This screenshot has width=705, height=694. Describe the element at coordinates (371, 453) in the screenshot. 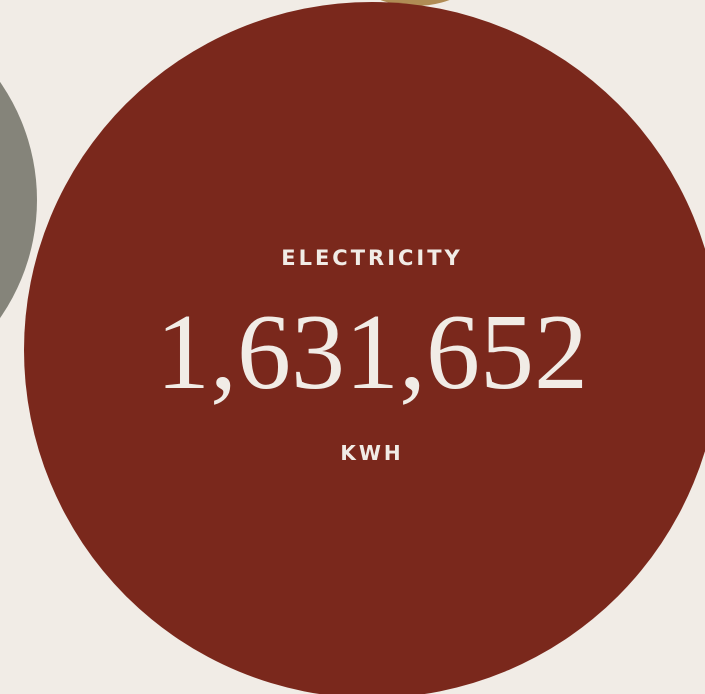

I see `stat-unit: KWH` at that location.